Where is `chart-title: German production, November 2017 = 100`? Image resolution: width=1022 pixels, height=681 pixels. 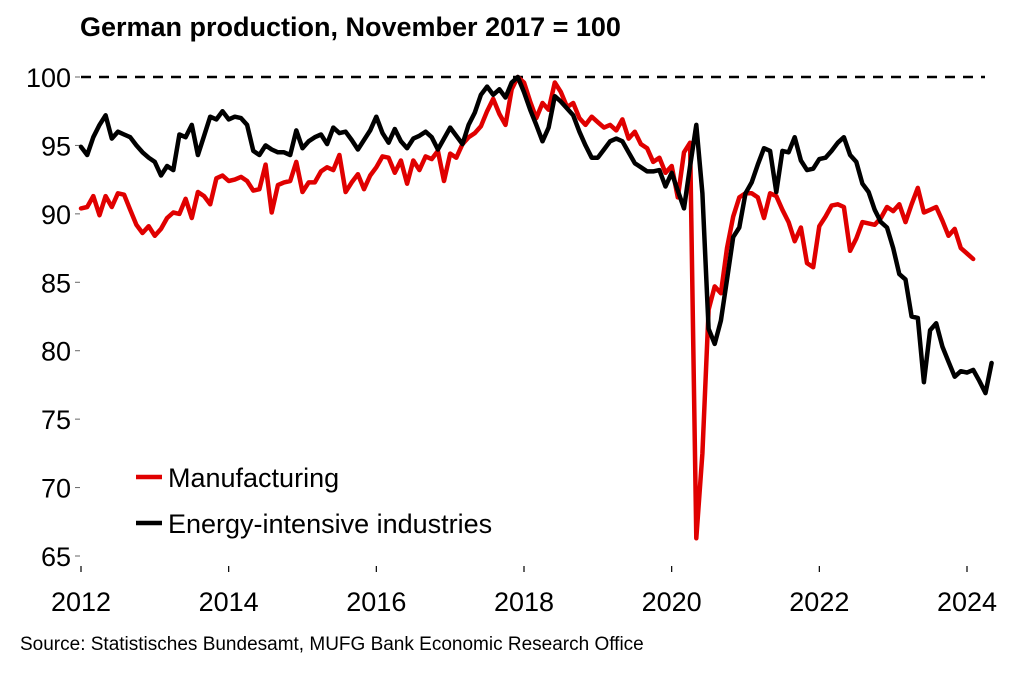
chart-title: German production, November 2017 = 100 is located at coordinates (350, 27).